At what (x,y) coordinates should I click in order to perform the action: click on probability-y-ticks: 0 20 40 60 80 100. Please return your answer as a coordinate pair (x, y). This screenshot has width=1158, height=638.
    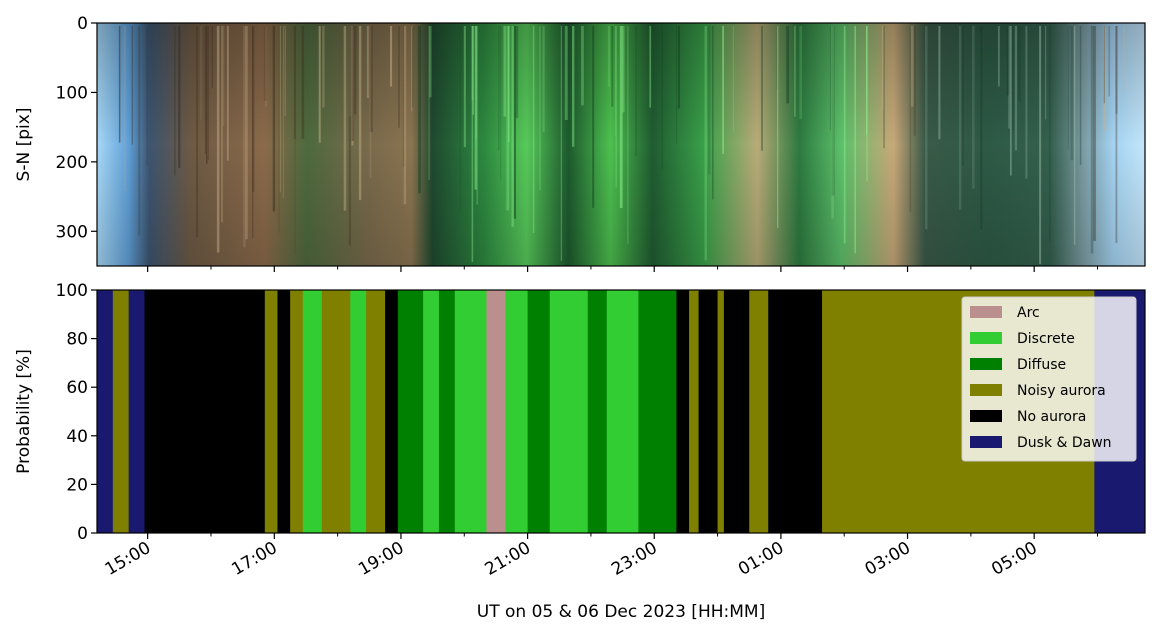
    Looking at the image, I should click on (76, 412).